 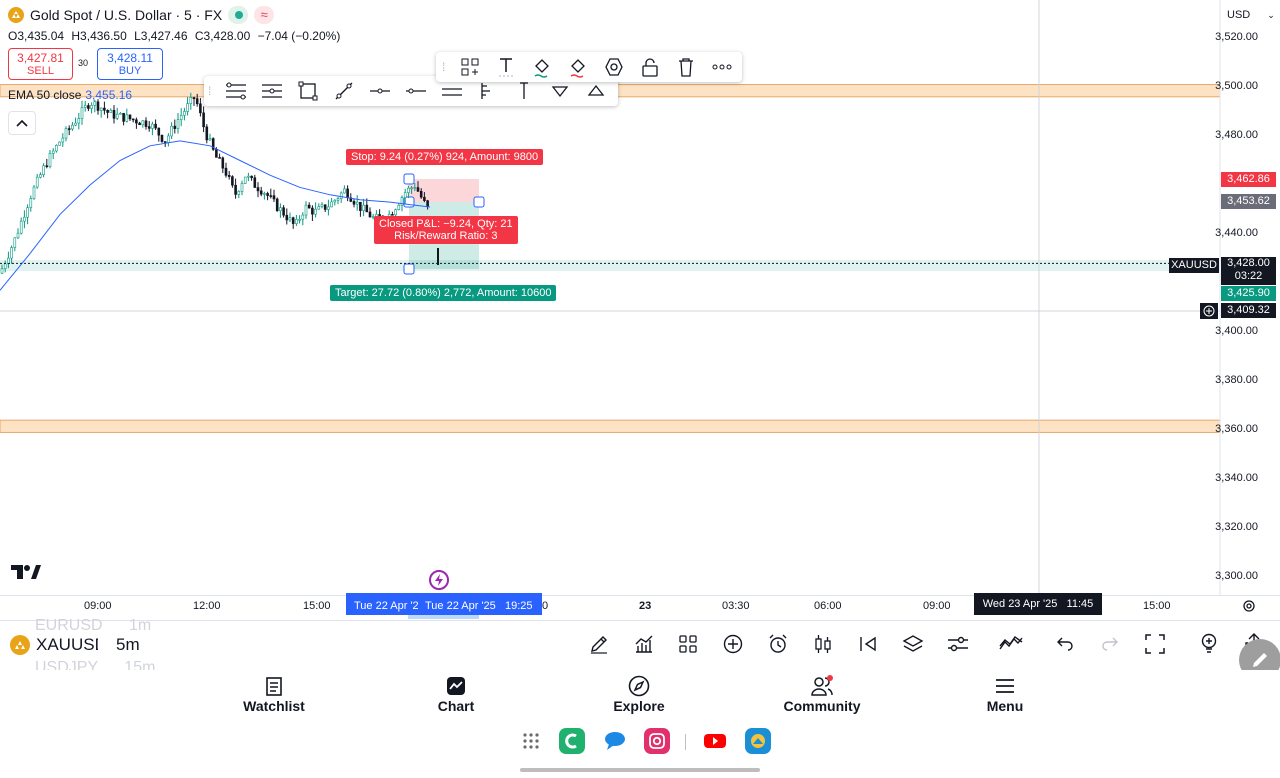 What do you see at coordinates (531, 741) in the screenshot?
I see `app-drawer-icon` at bounding box center [531, 741].